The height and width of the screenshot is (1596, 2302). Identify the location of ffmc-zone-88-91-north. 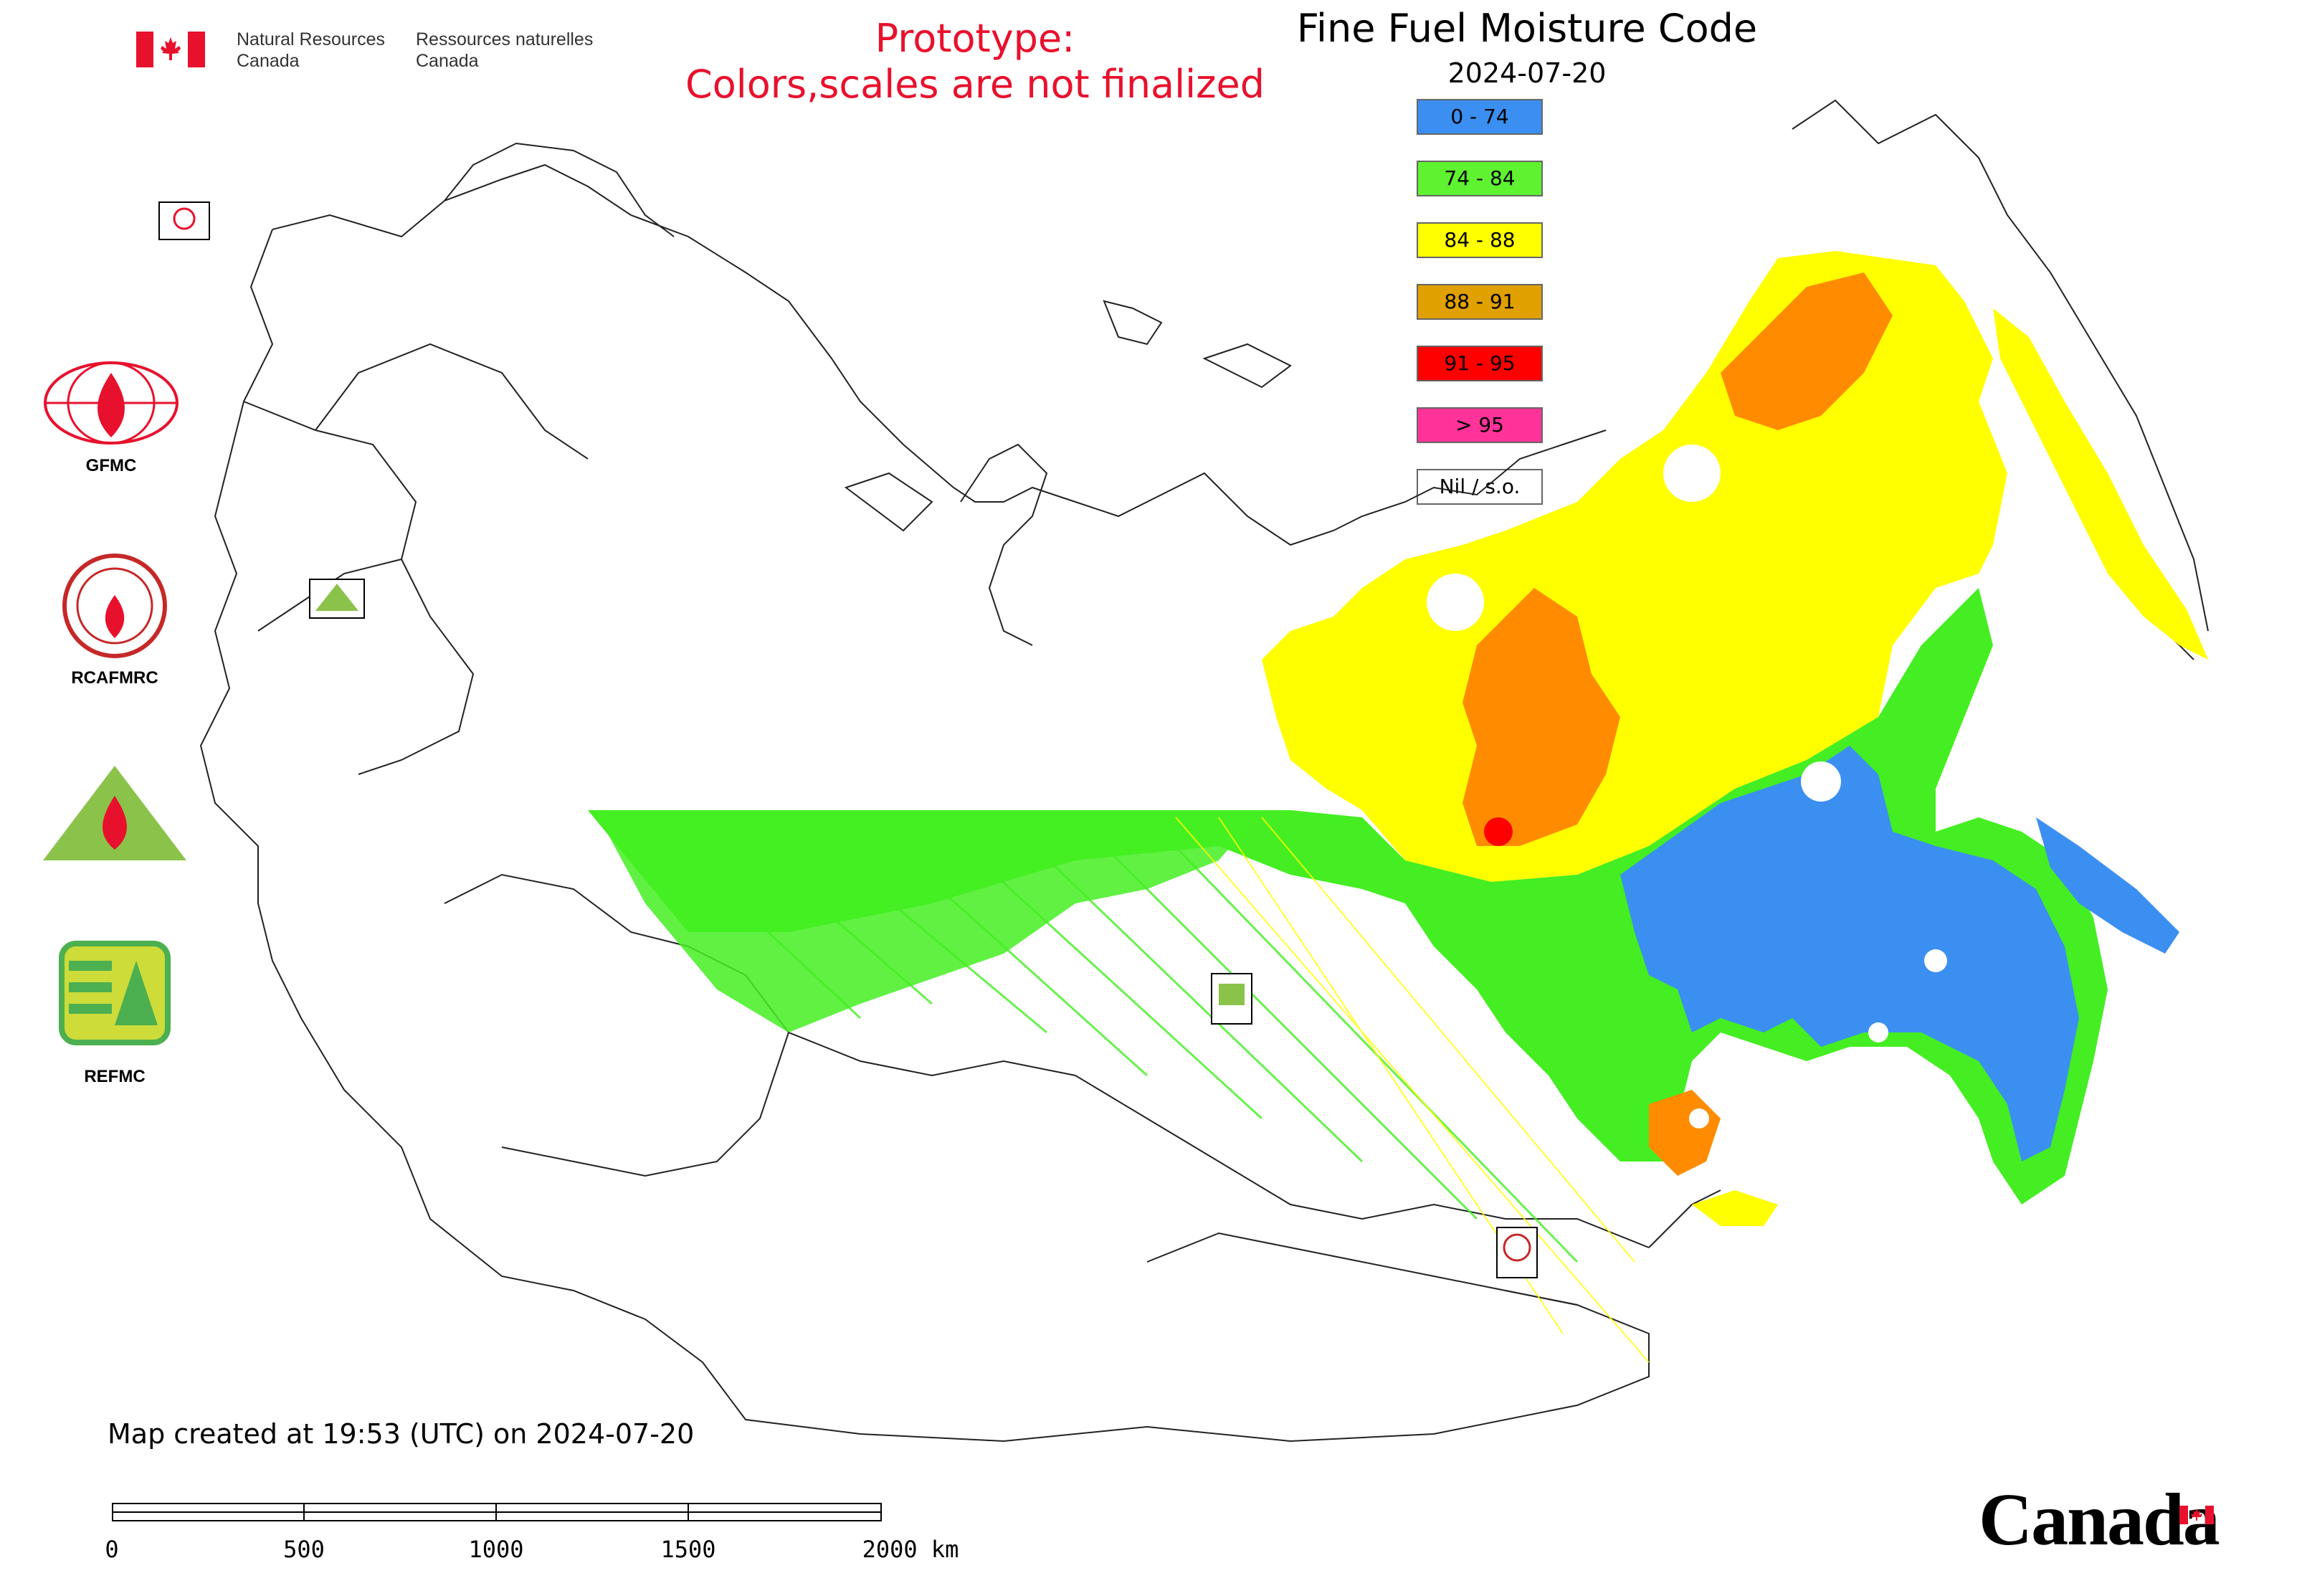
(1807, 351).